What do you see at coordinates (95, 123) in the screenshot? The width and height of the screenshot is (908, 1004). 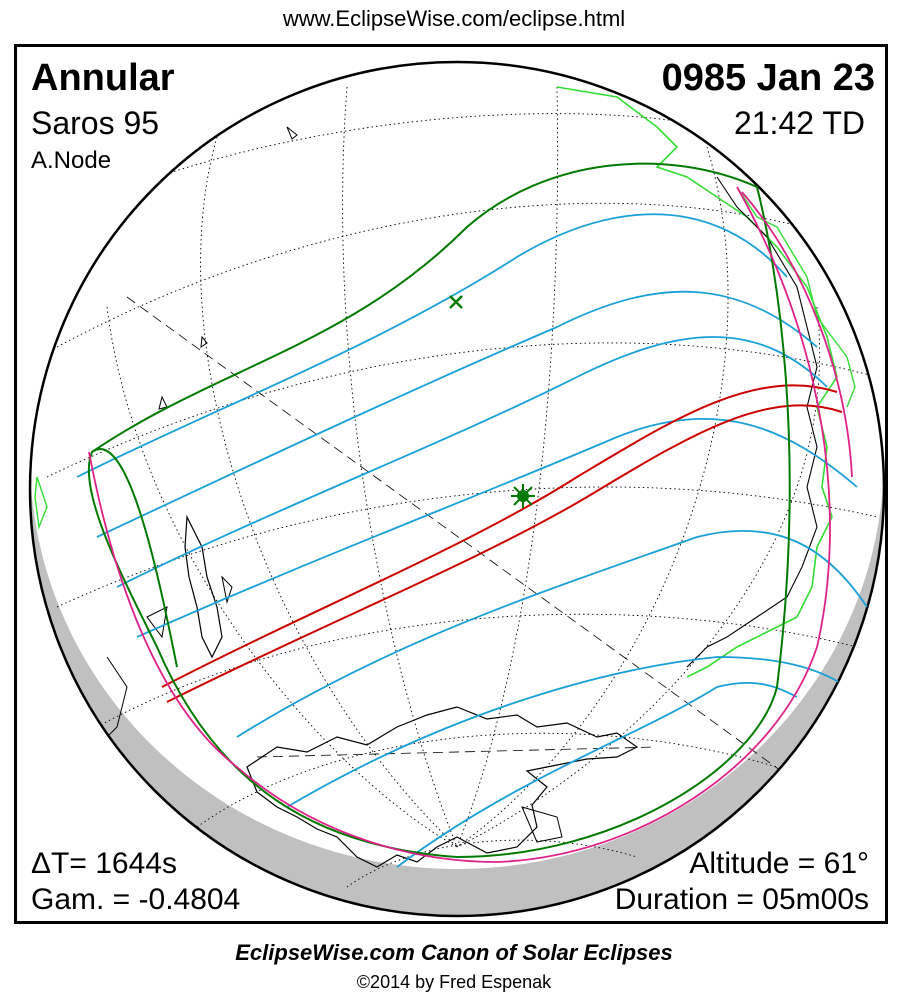 I see `saros-number: Saros 95` at bounding box center [95, 123].